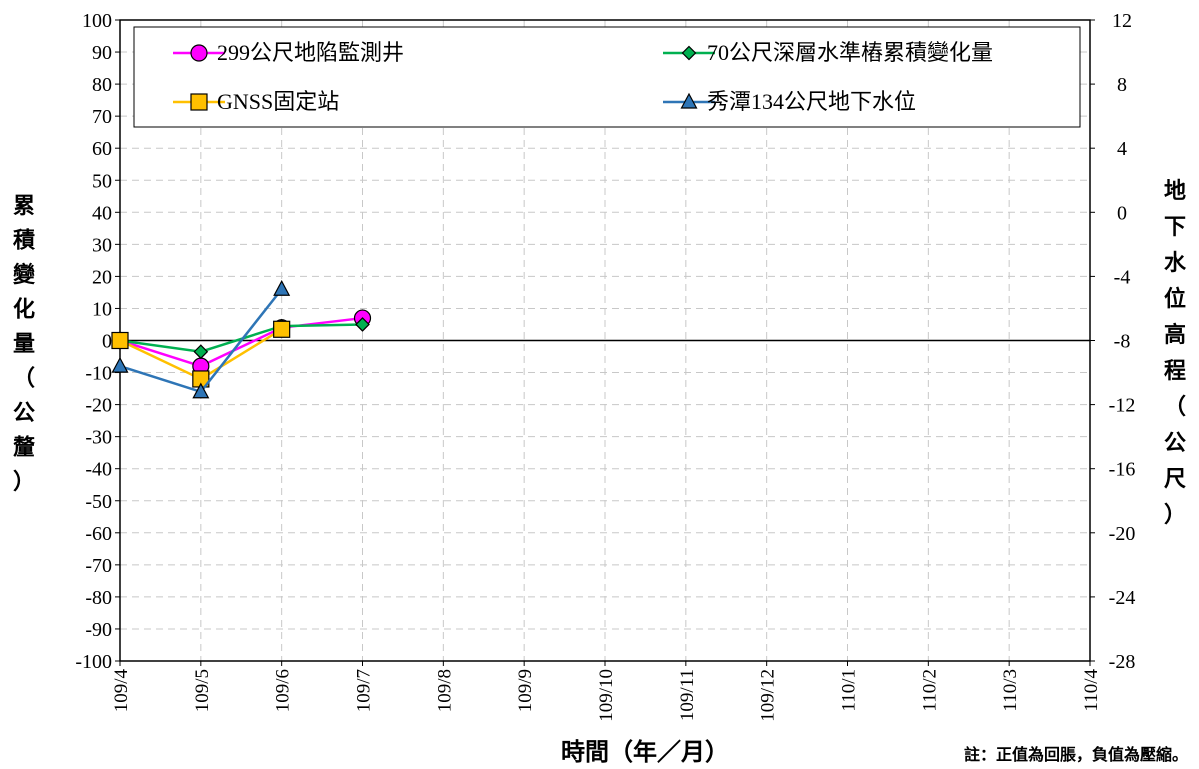 This screenshot has width=1199, height=769. Describe the element at coordinates (525, 690) in the screenshot. I see `x-tick-label: 109/9` at that location.